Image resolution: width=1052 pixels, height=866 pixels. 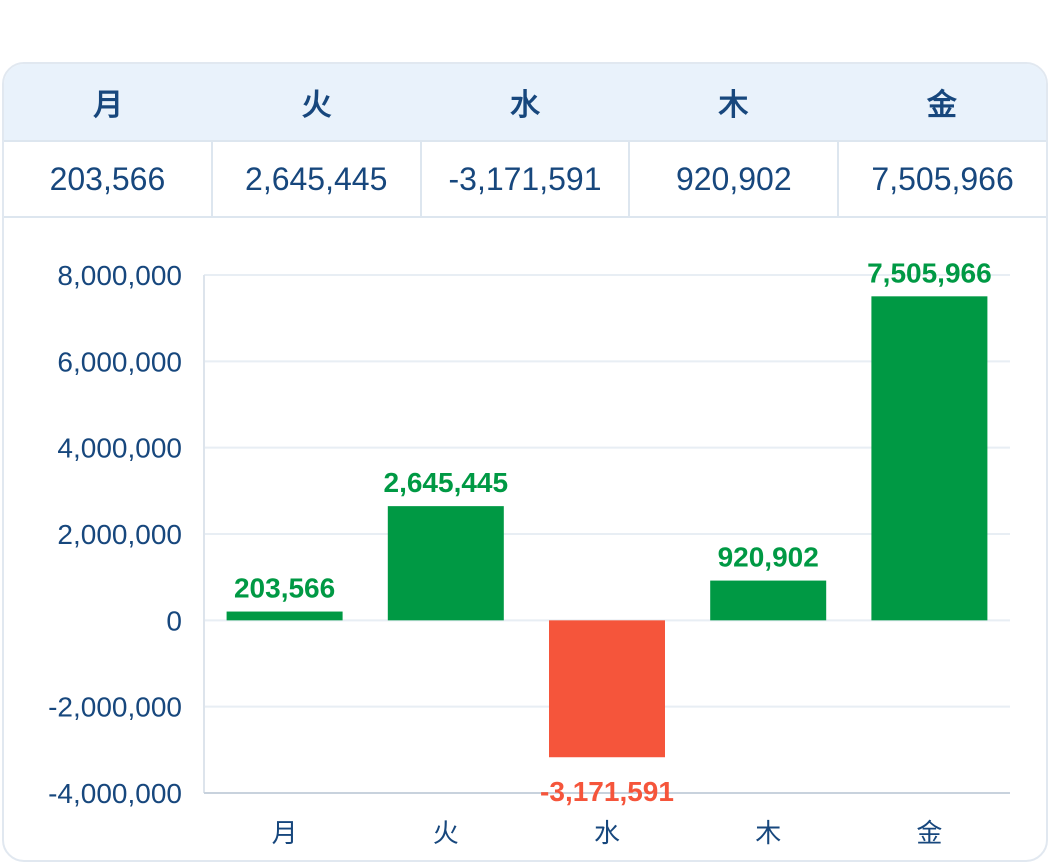 What do you see at coordinates (525, 105) in the screenshot?
I see `table-header-cell: 水` at bounding box center [525, 105].